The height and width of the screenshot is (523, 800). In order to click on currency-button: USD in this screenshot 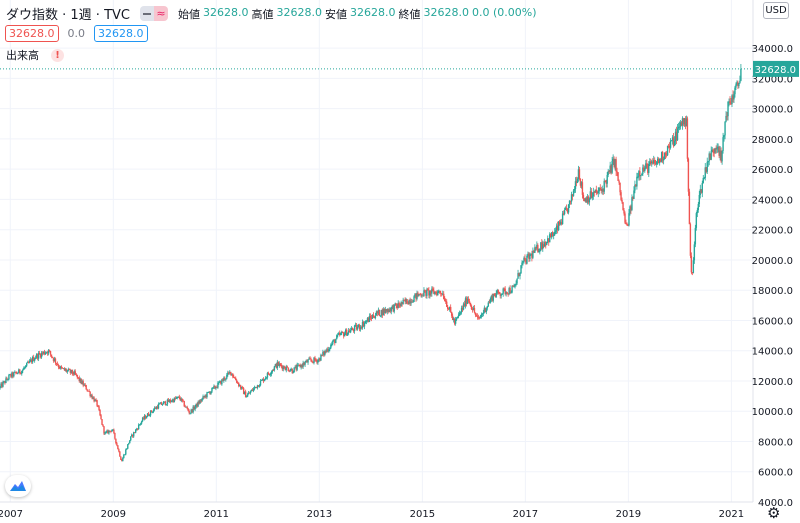, I will do `click(776, 10)`.